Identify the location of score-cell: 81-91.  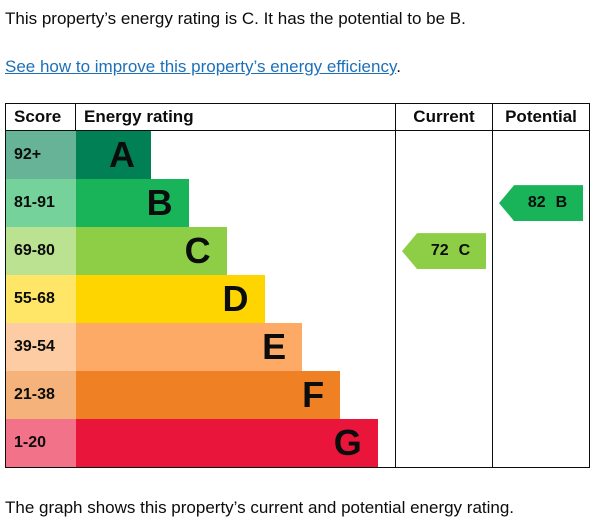
(41, 203).